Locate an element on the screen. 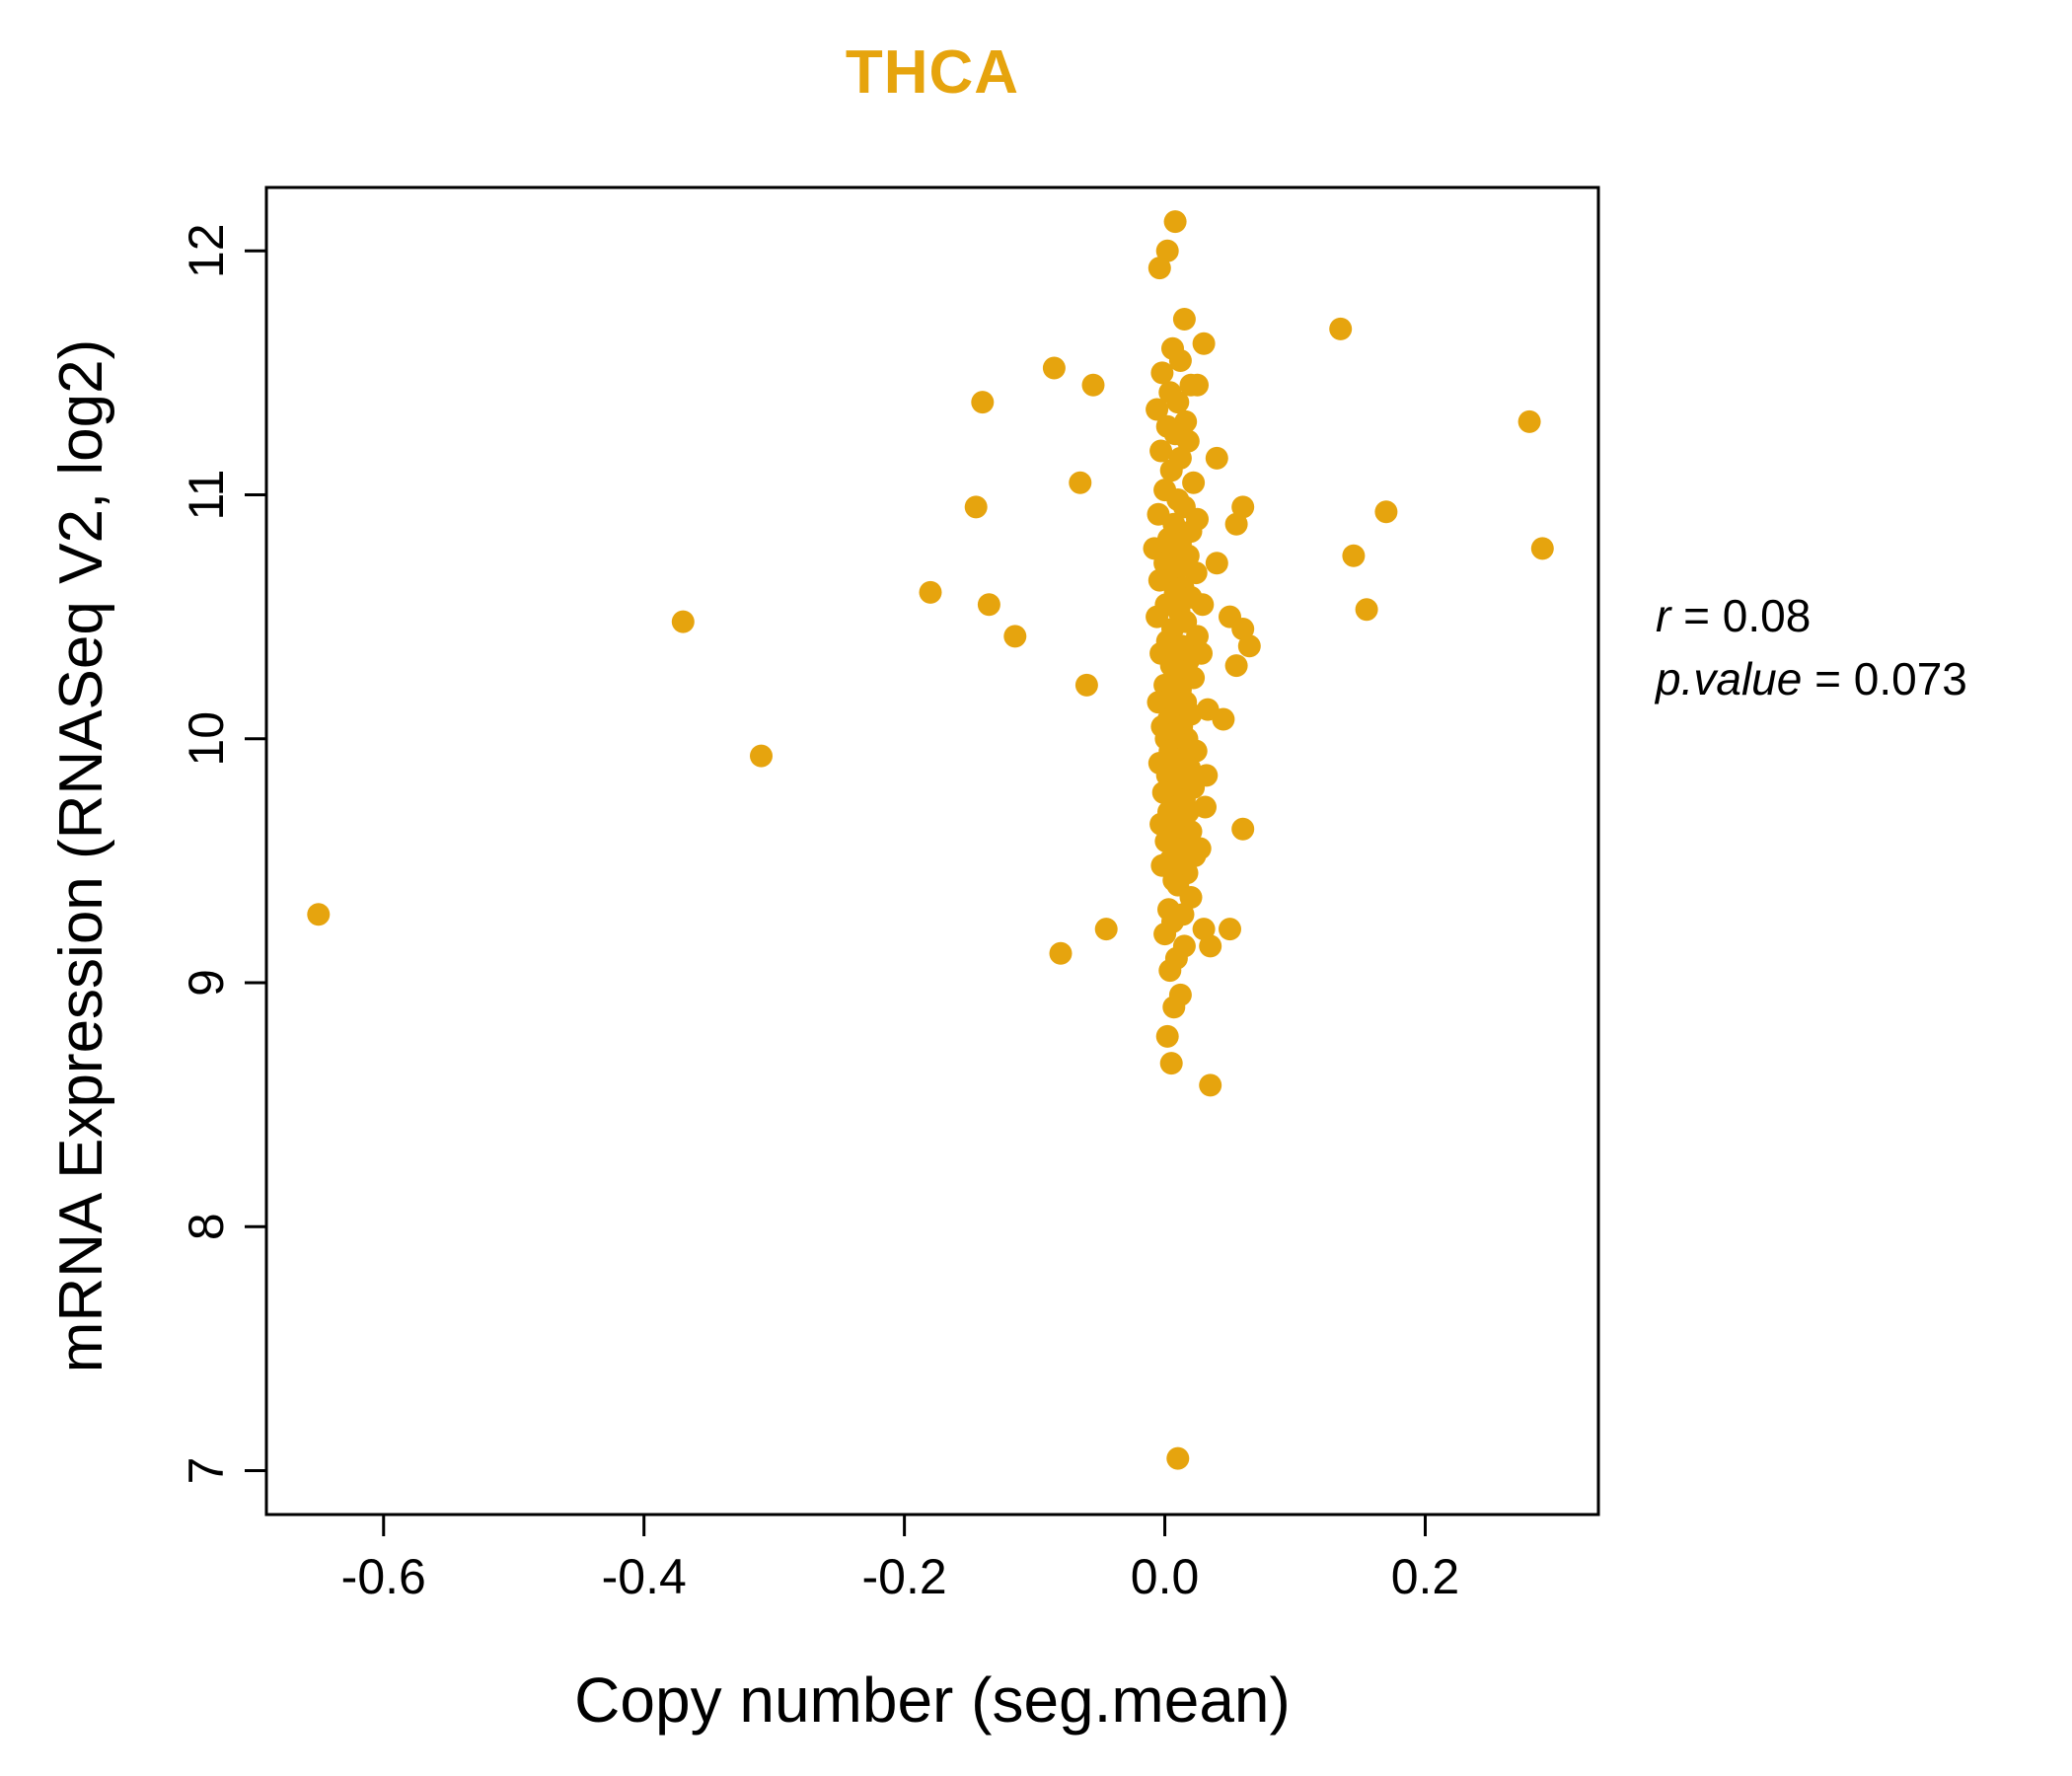 The height and width of the screenshot is (1776, 2072). p-value-line: p.value = 0.073 is located at coordinates (1811, 679).